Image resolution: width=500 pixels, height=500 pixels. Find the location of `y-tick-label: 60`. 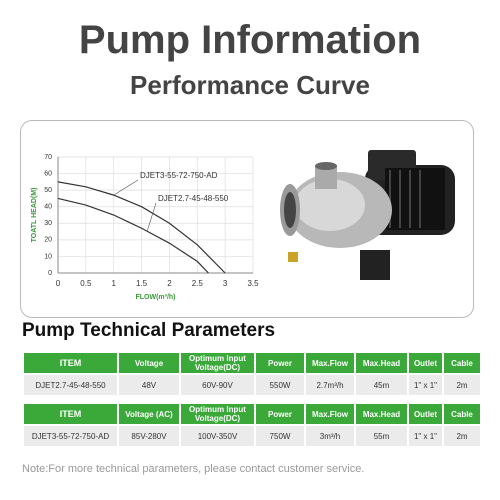

y-tick-label: 60 is located at coordinates (48, 173).